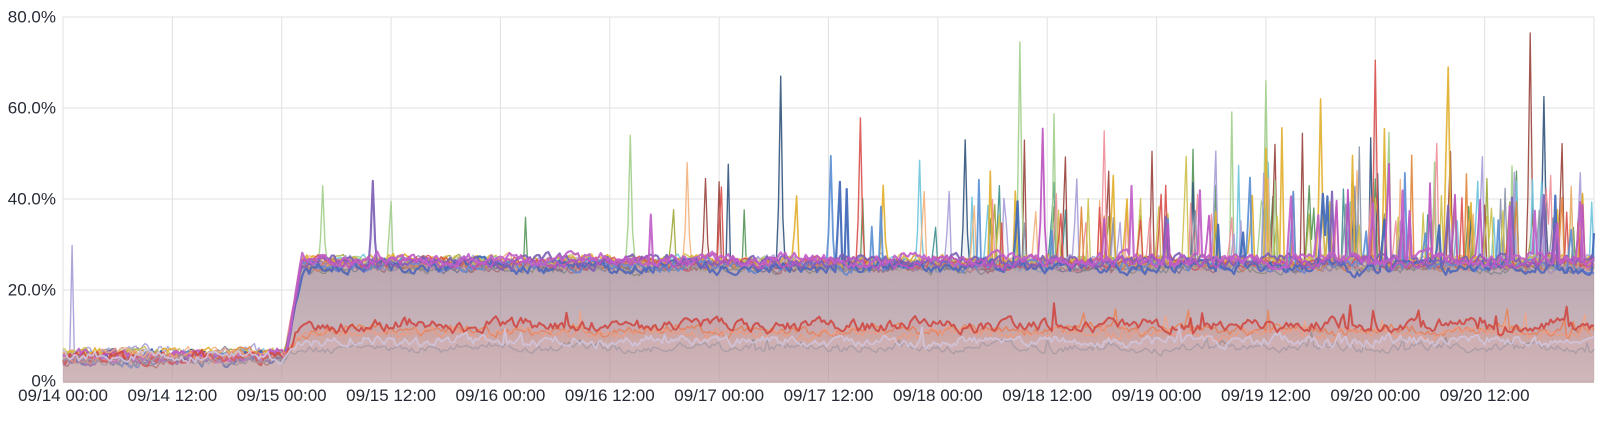 This screenshot has width=1600, height=425. I want to click on series-lavender-line, so click(828, 345).